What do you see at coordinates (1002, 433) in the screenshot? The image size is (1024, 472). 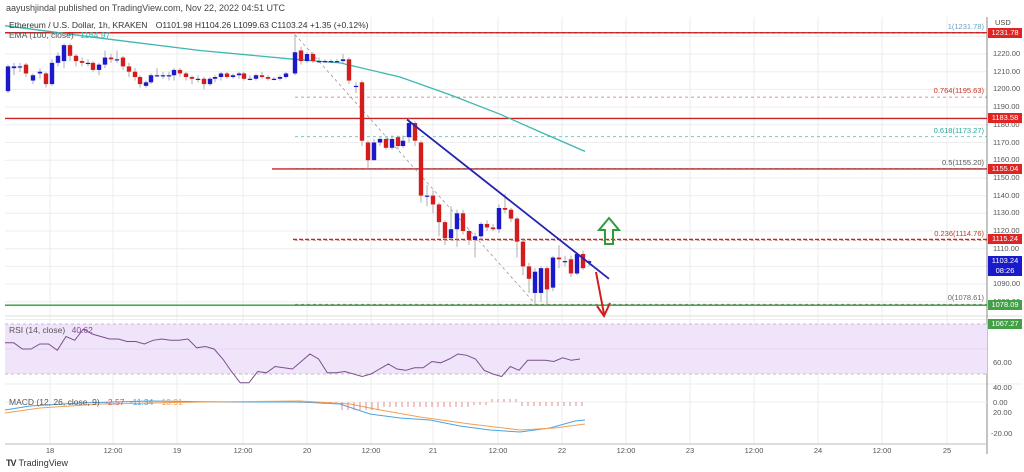 I see `macd-tick-minus20: -20.00` at bounding box center [1002, 433].